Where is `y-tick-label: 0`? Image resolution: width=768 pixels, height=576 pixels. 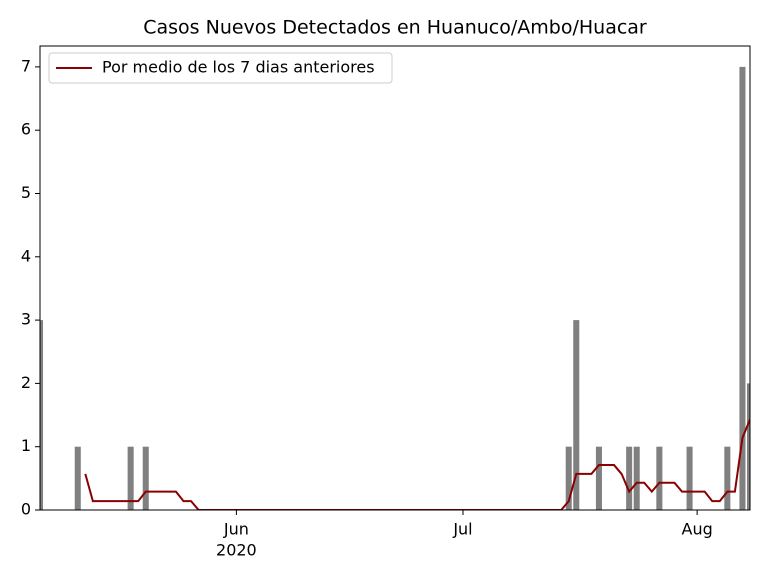 y-tick-label: 0 is located at coordinates (26, 509).